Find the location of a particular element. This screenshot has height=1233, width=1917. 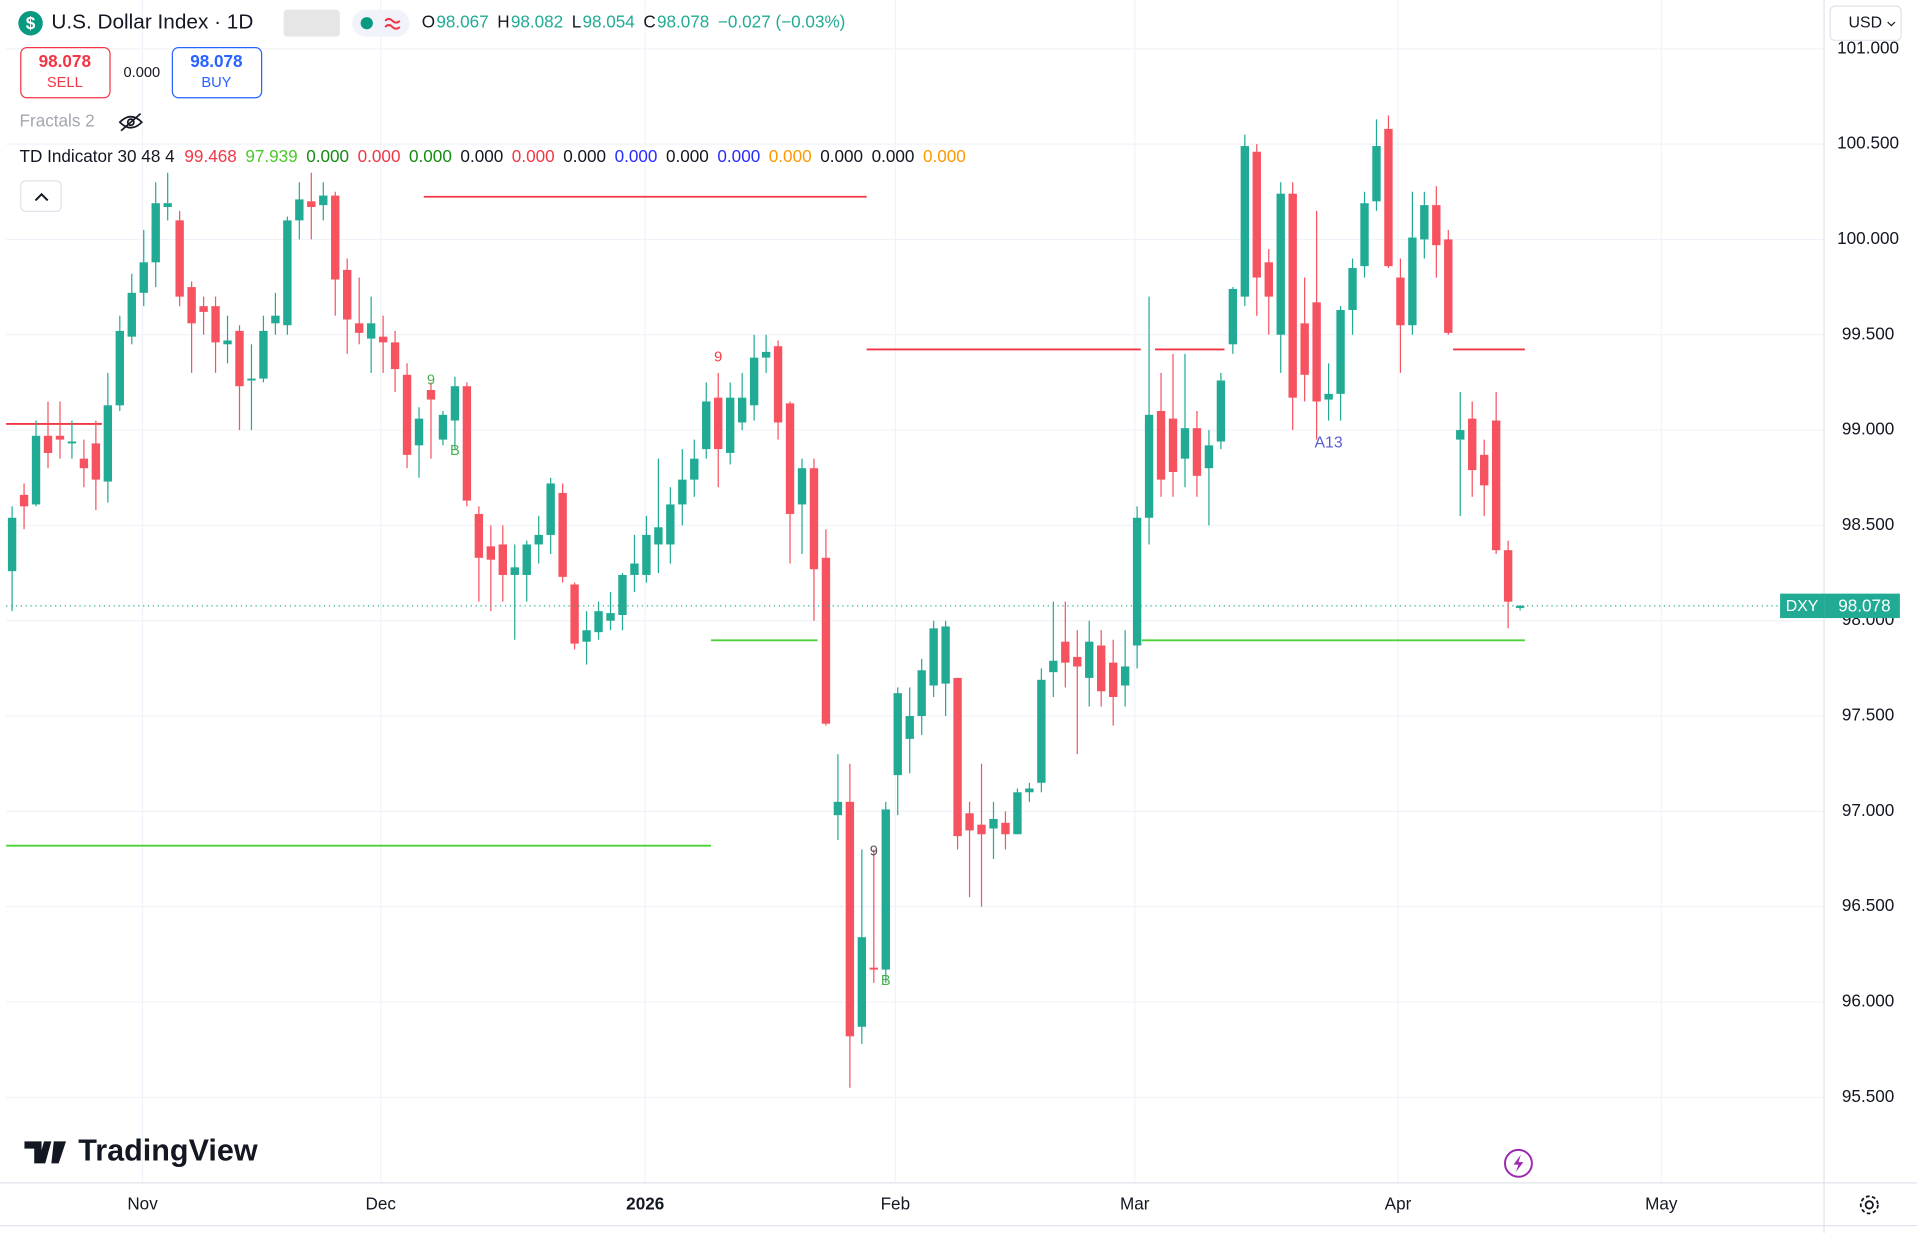

y-tick-label: 101.000 is located at coordinates (1868, 47).